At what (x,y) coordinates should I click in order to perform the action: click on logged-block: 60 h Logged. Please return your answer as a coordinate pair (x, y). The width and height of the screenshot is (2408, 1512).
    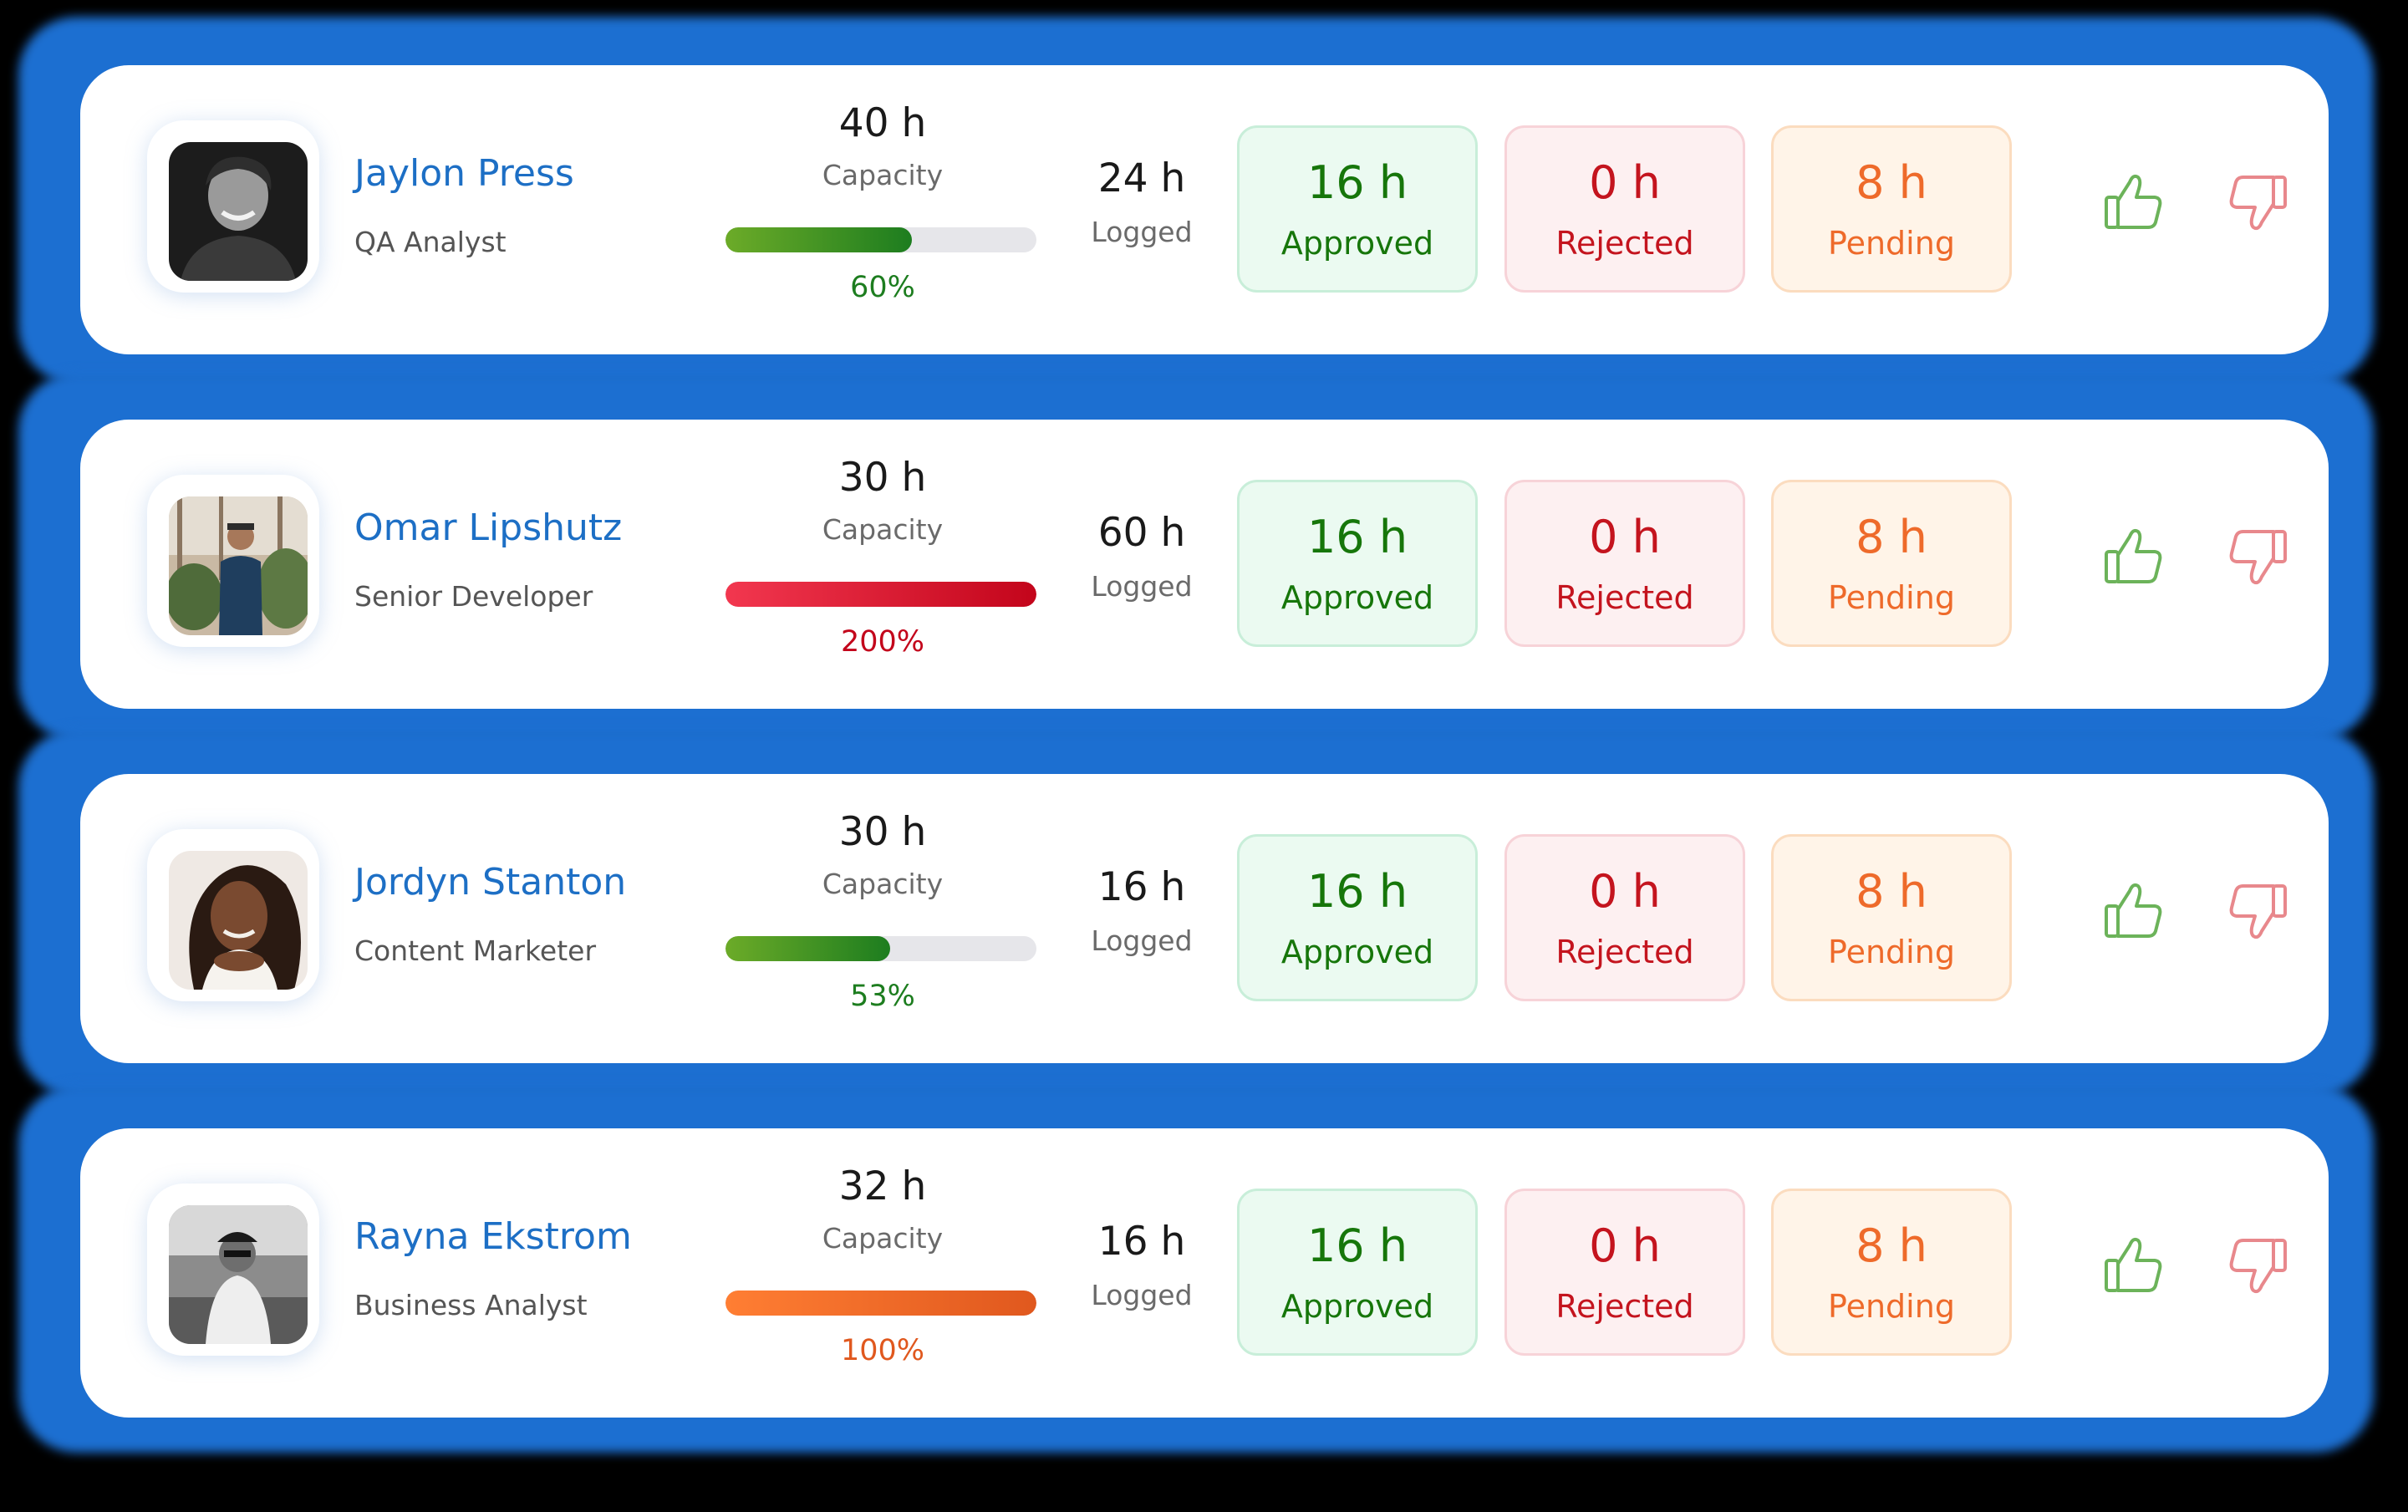
    Looking at the image, I should click on (1141, 577).